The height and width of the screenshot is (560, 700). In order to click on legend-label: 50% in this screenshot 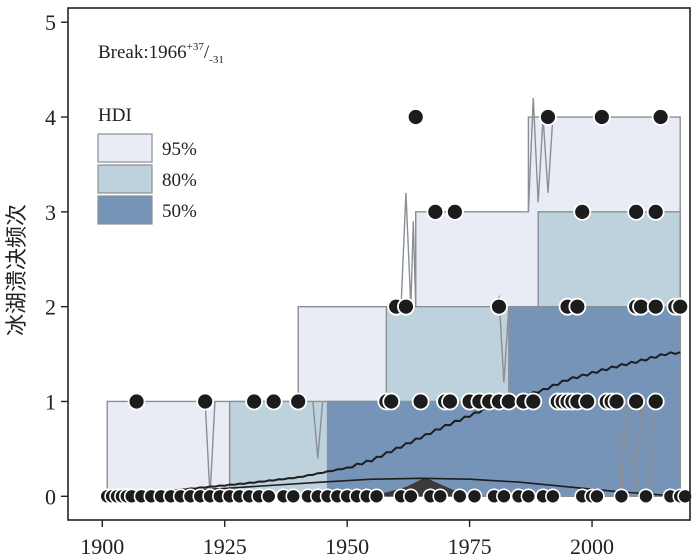, I will do `click(179, 211)`.